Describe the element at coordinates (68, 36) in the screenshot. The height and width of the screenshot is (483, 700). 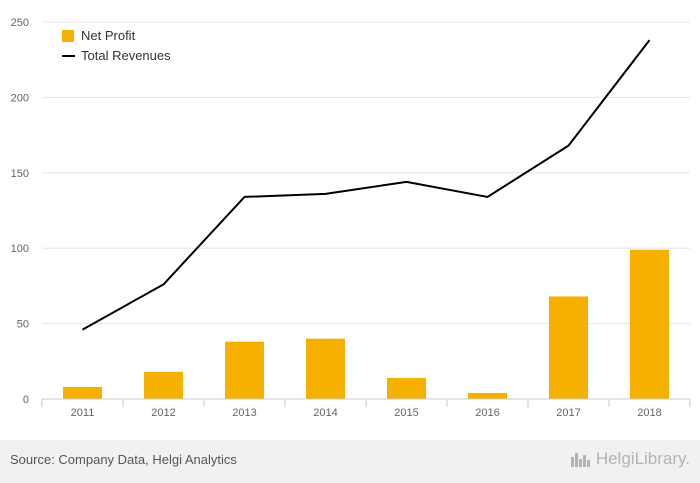
I see `legend-swatch-net-profit` at that location.